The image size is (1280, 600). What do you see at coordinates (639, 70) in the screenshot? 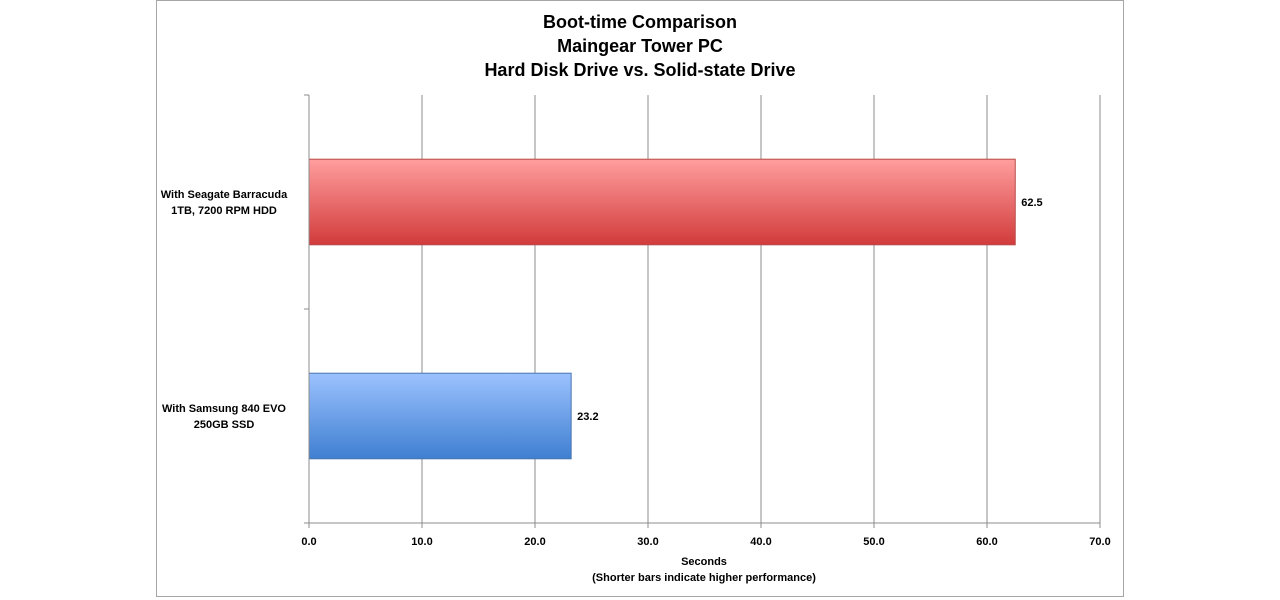
I see `chart-title-line: Hard Disk Drive vs. Solid-state Drive` at bounding box center [639, 70].